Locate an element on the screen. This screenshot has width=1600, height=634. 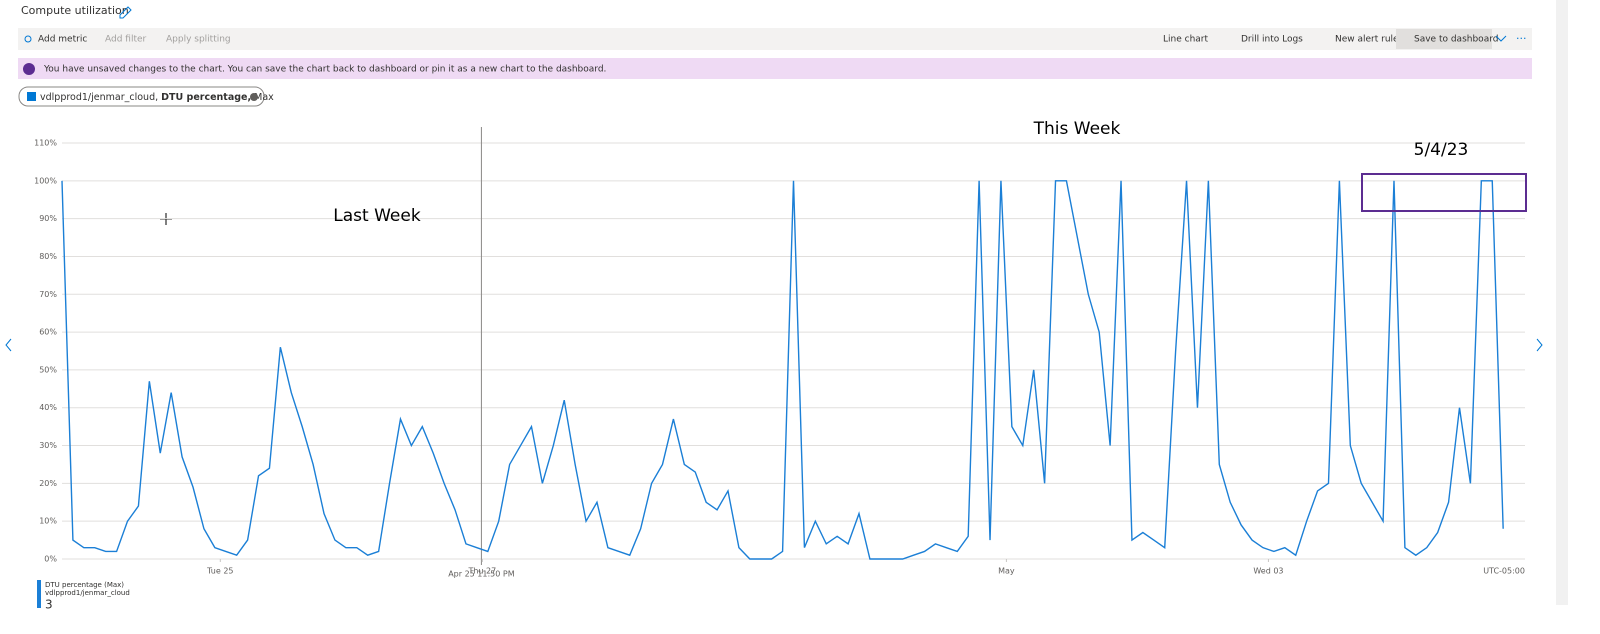
x-tick-label: Apr 25 11:50 PM is located at coordinates (481, 574).